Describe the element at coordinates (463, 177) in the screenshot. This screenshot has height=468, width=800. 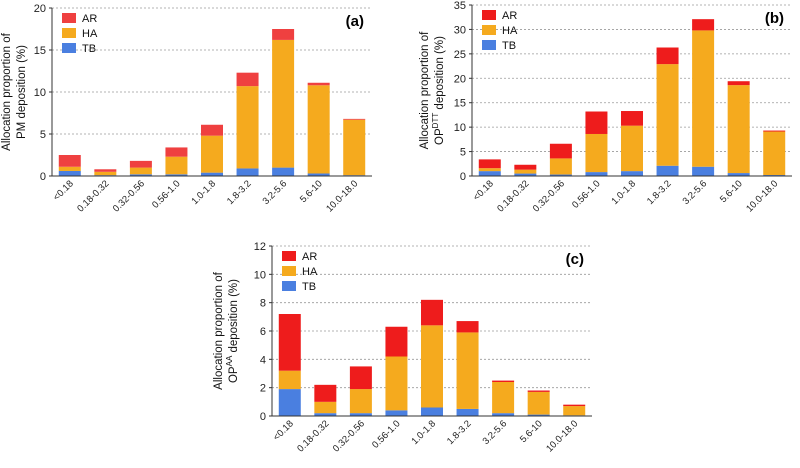
I see `y-tick-label: 0` at that location.